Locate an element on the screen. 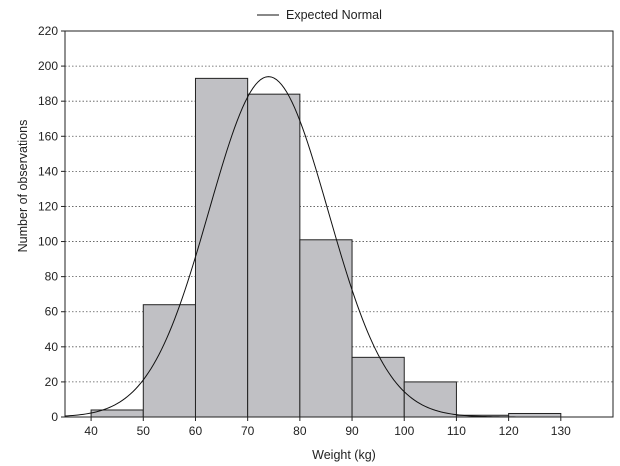  y-tick-label: 200 is located at coordinates (48, 66).